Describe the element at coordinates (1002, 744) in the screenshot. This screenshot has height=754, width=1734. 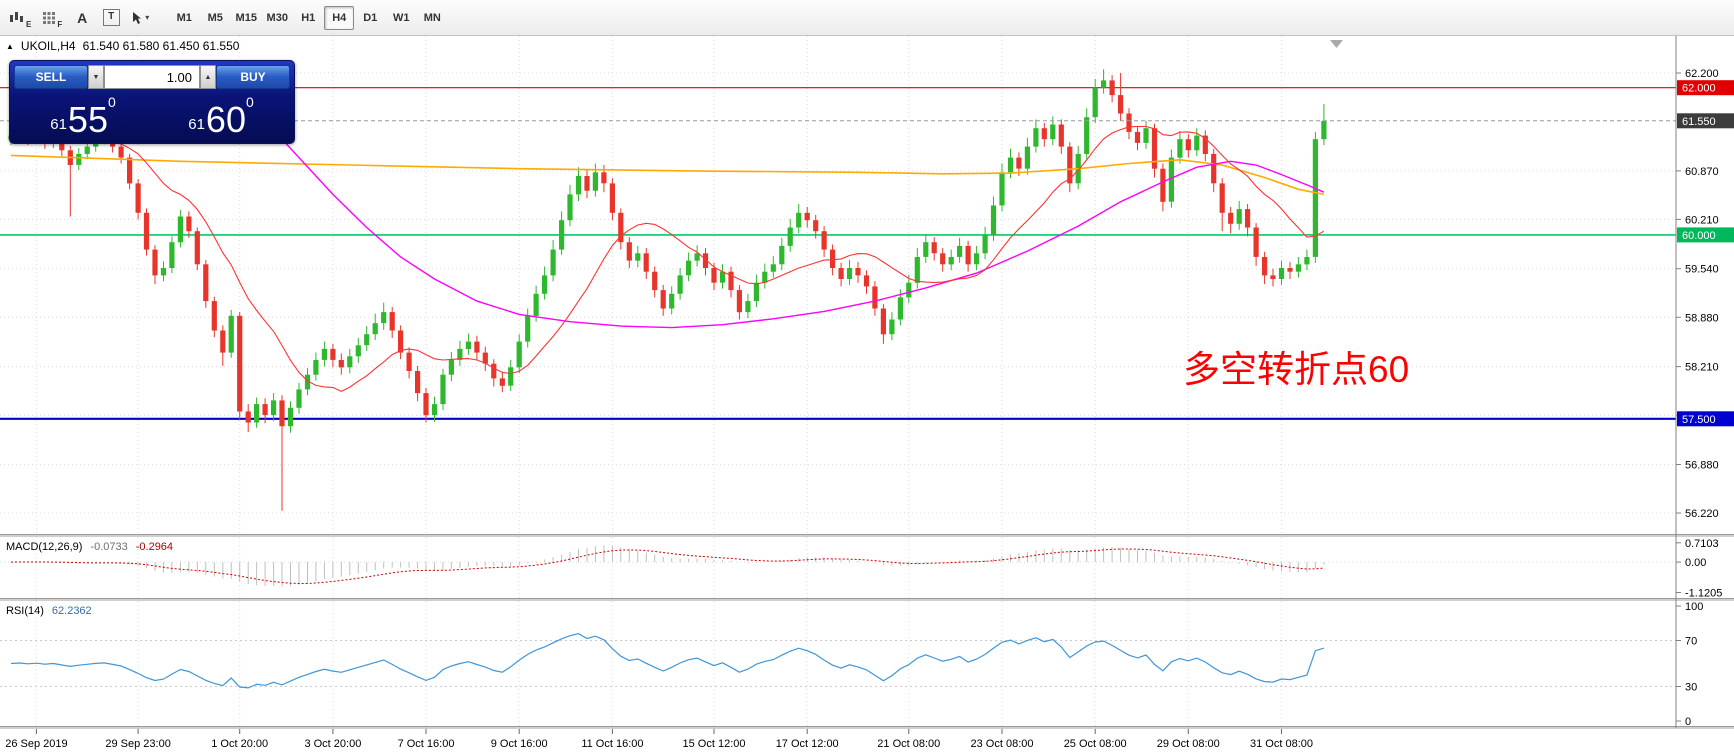
I see `time-axis-label: 23 Oct 08:00` at that location.